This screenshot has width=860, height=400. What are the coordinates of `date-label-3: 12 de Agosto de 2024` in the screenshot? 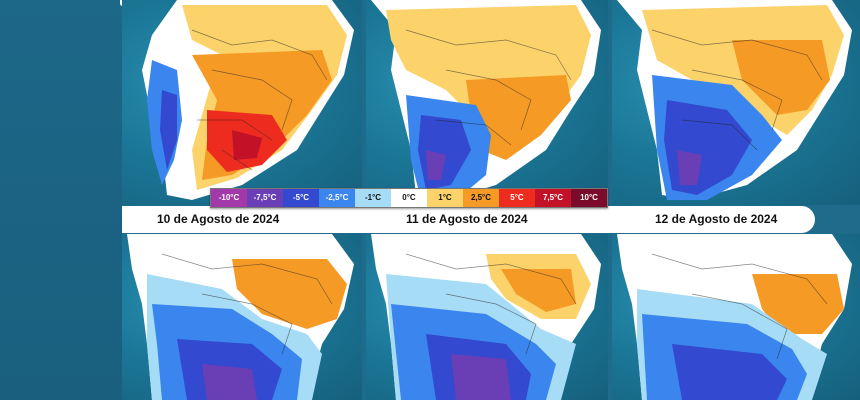 It's located at (716, 219).